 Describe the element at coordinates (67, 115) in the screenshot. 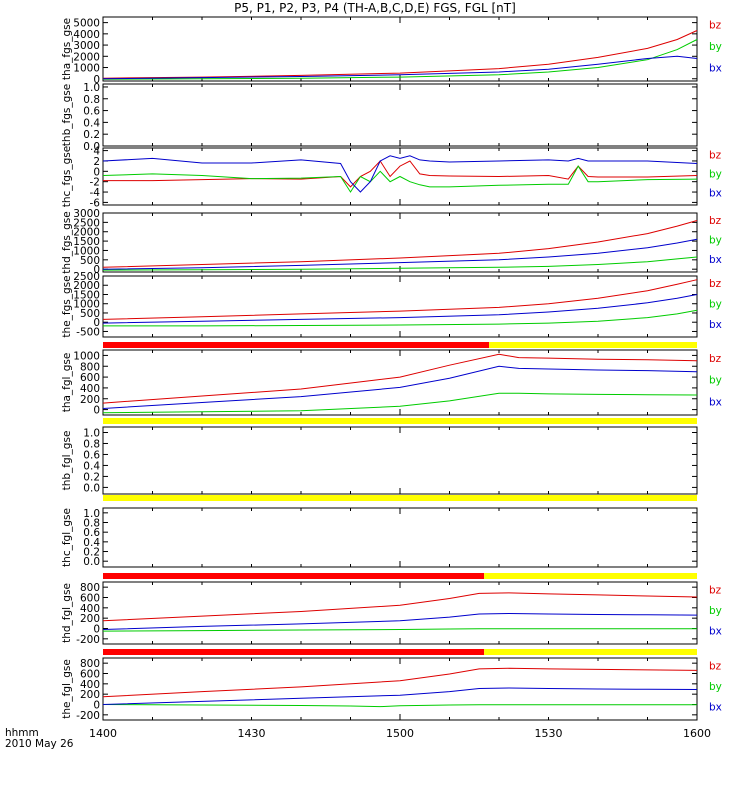

I see `y-axis-title: thb_fgs_gse` at that location.